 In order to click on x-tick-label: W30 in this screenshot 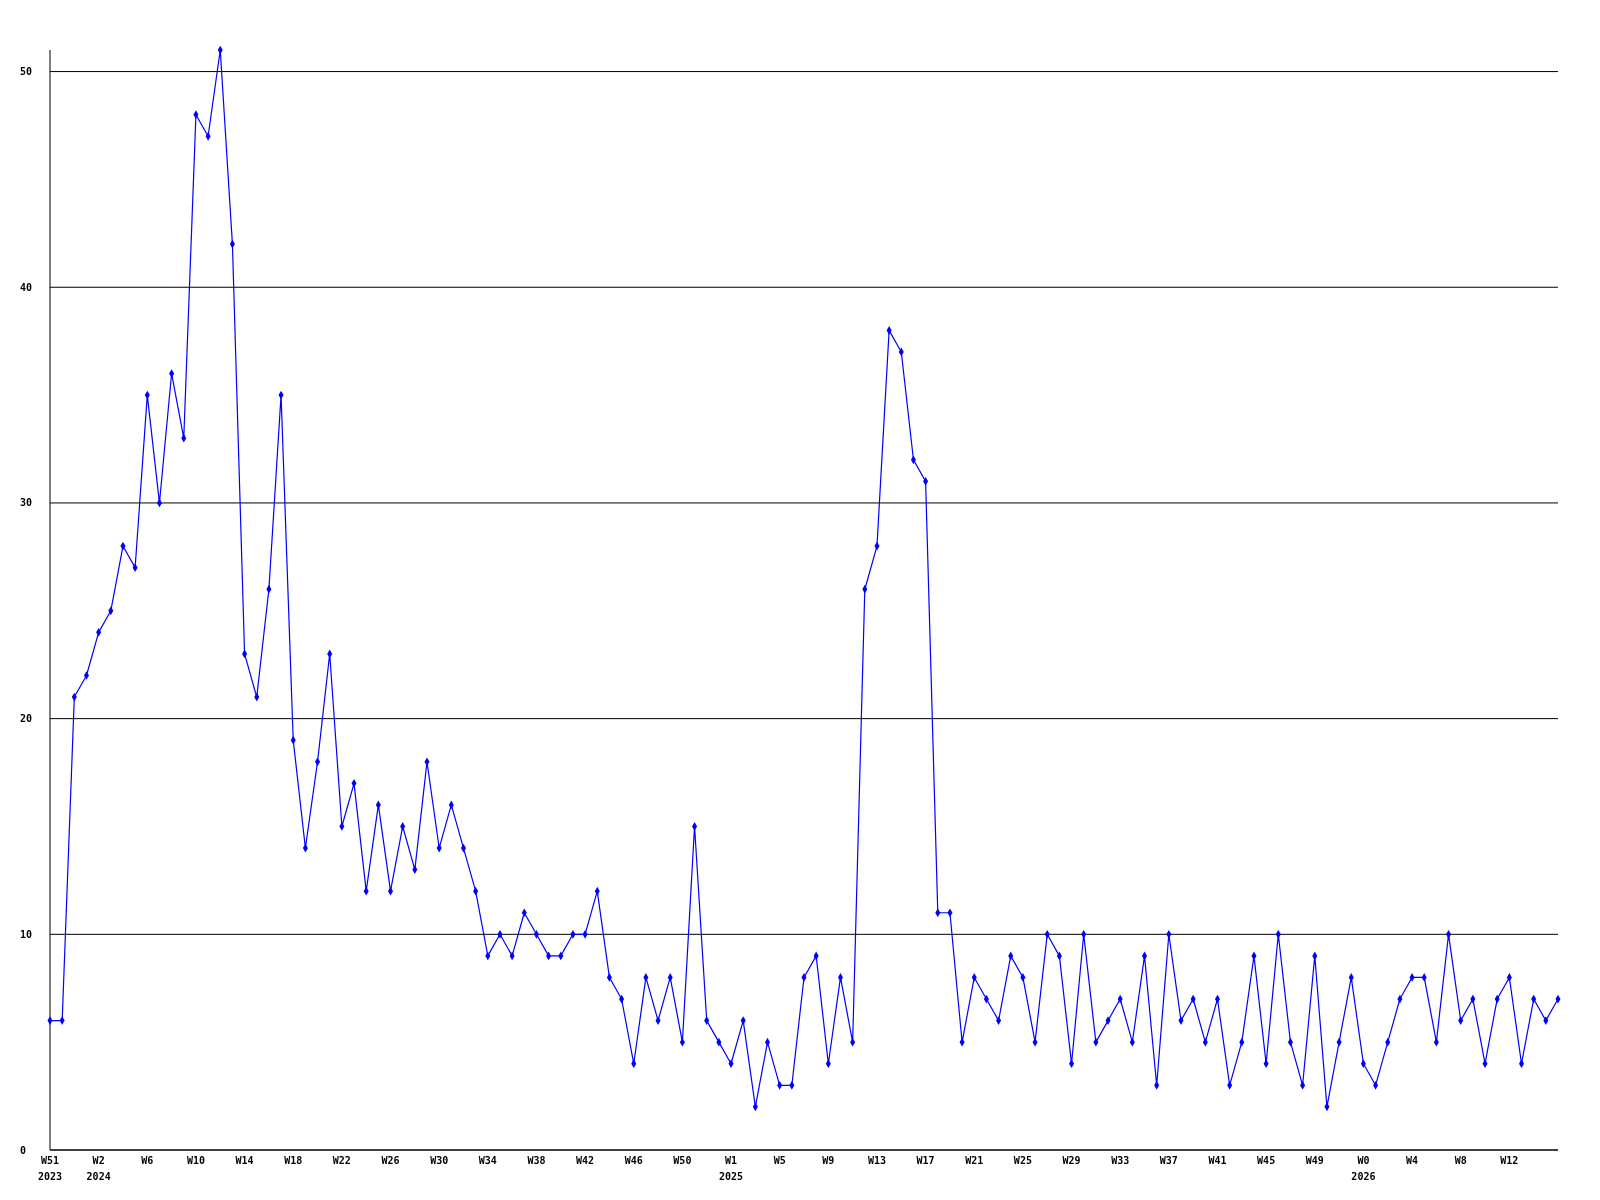, I will do `click(439, 1160)`.